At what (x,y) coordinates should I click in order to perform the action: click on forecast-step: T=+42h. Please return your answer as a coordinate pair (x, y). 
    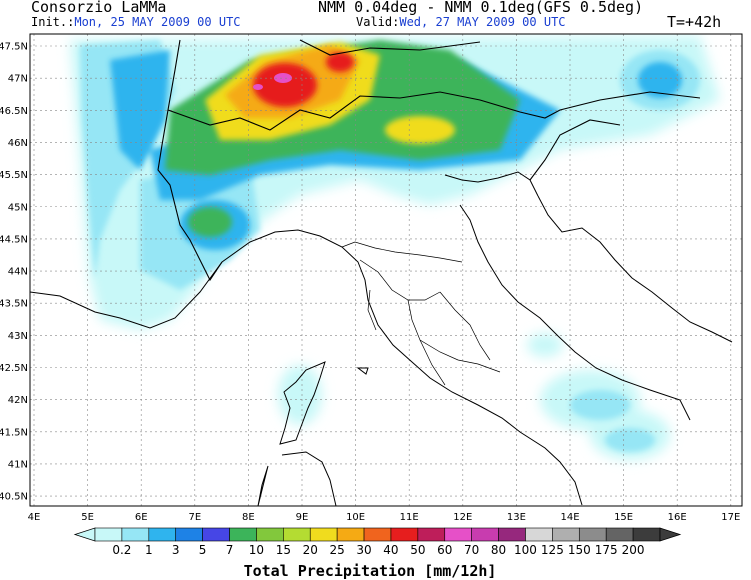
    Looking at the image, I should click on (694, 22).